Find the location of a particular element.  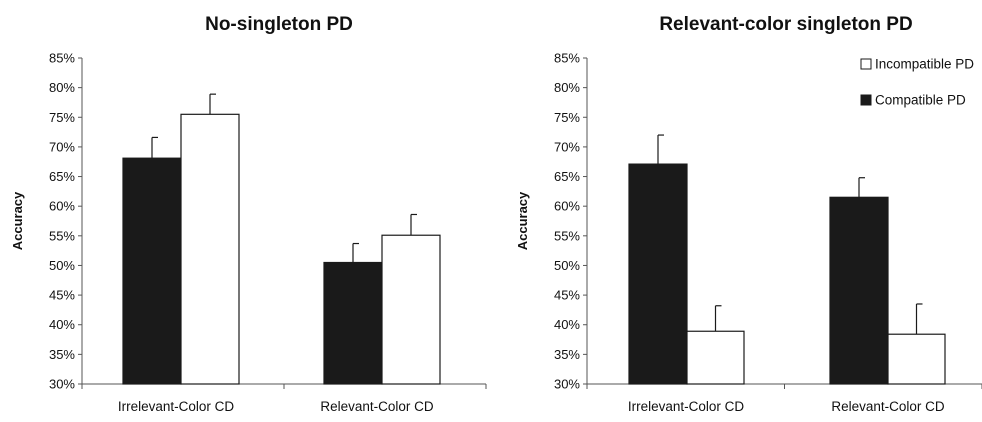

chart-title: Relevant-color singleton PD is located at coordinates (785, 24).